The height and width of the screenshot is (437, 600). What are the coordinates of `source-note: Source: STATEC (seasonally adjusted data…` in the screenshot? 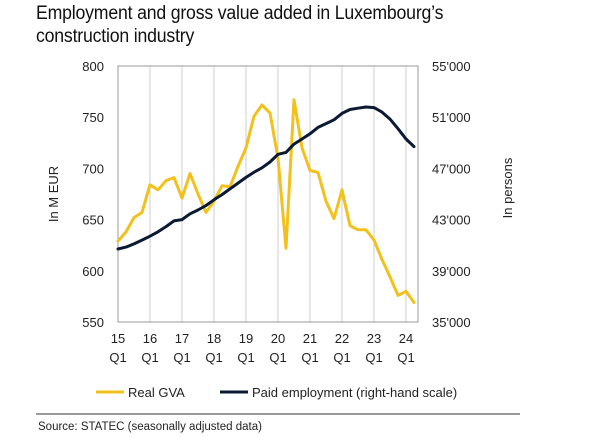 It's located at (150, 427).